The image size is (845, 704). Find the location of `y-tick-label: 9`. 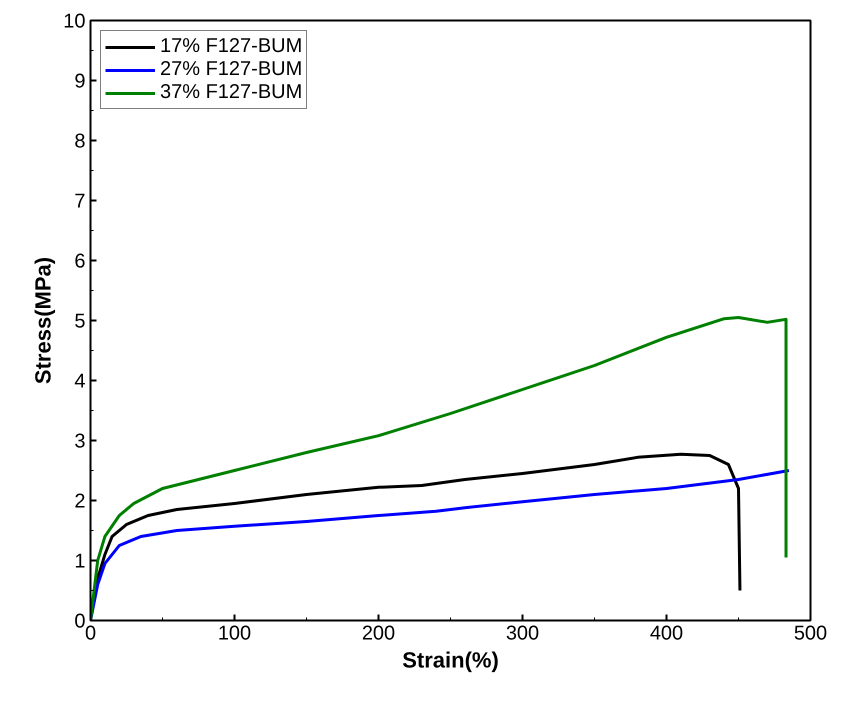

y-tick-label: 9 is located at coordinates (80, 81).